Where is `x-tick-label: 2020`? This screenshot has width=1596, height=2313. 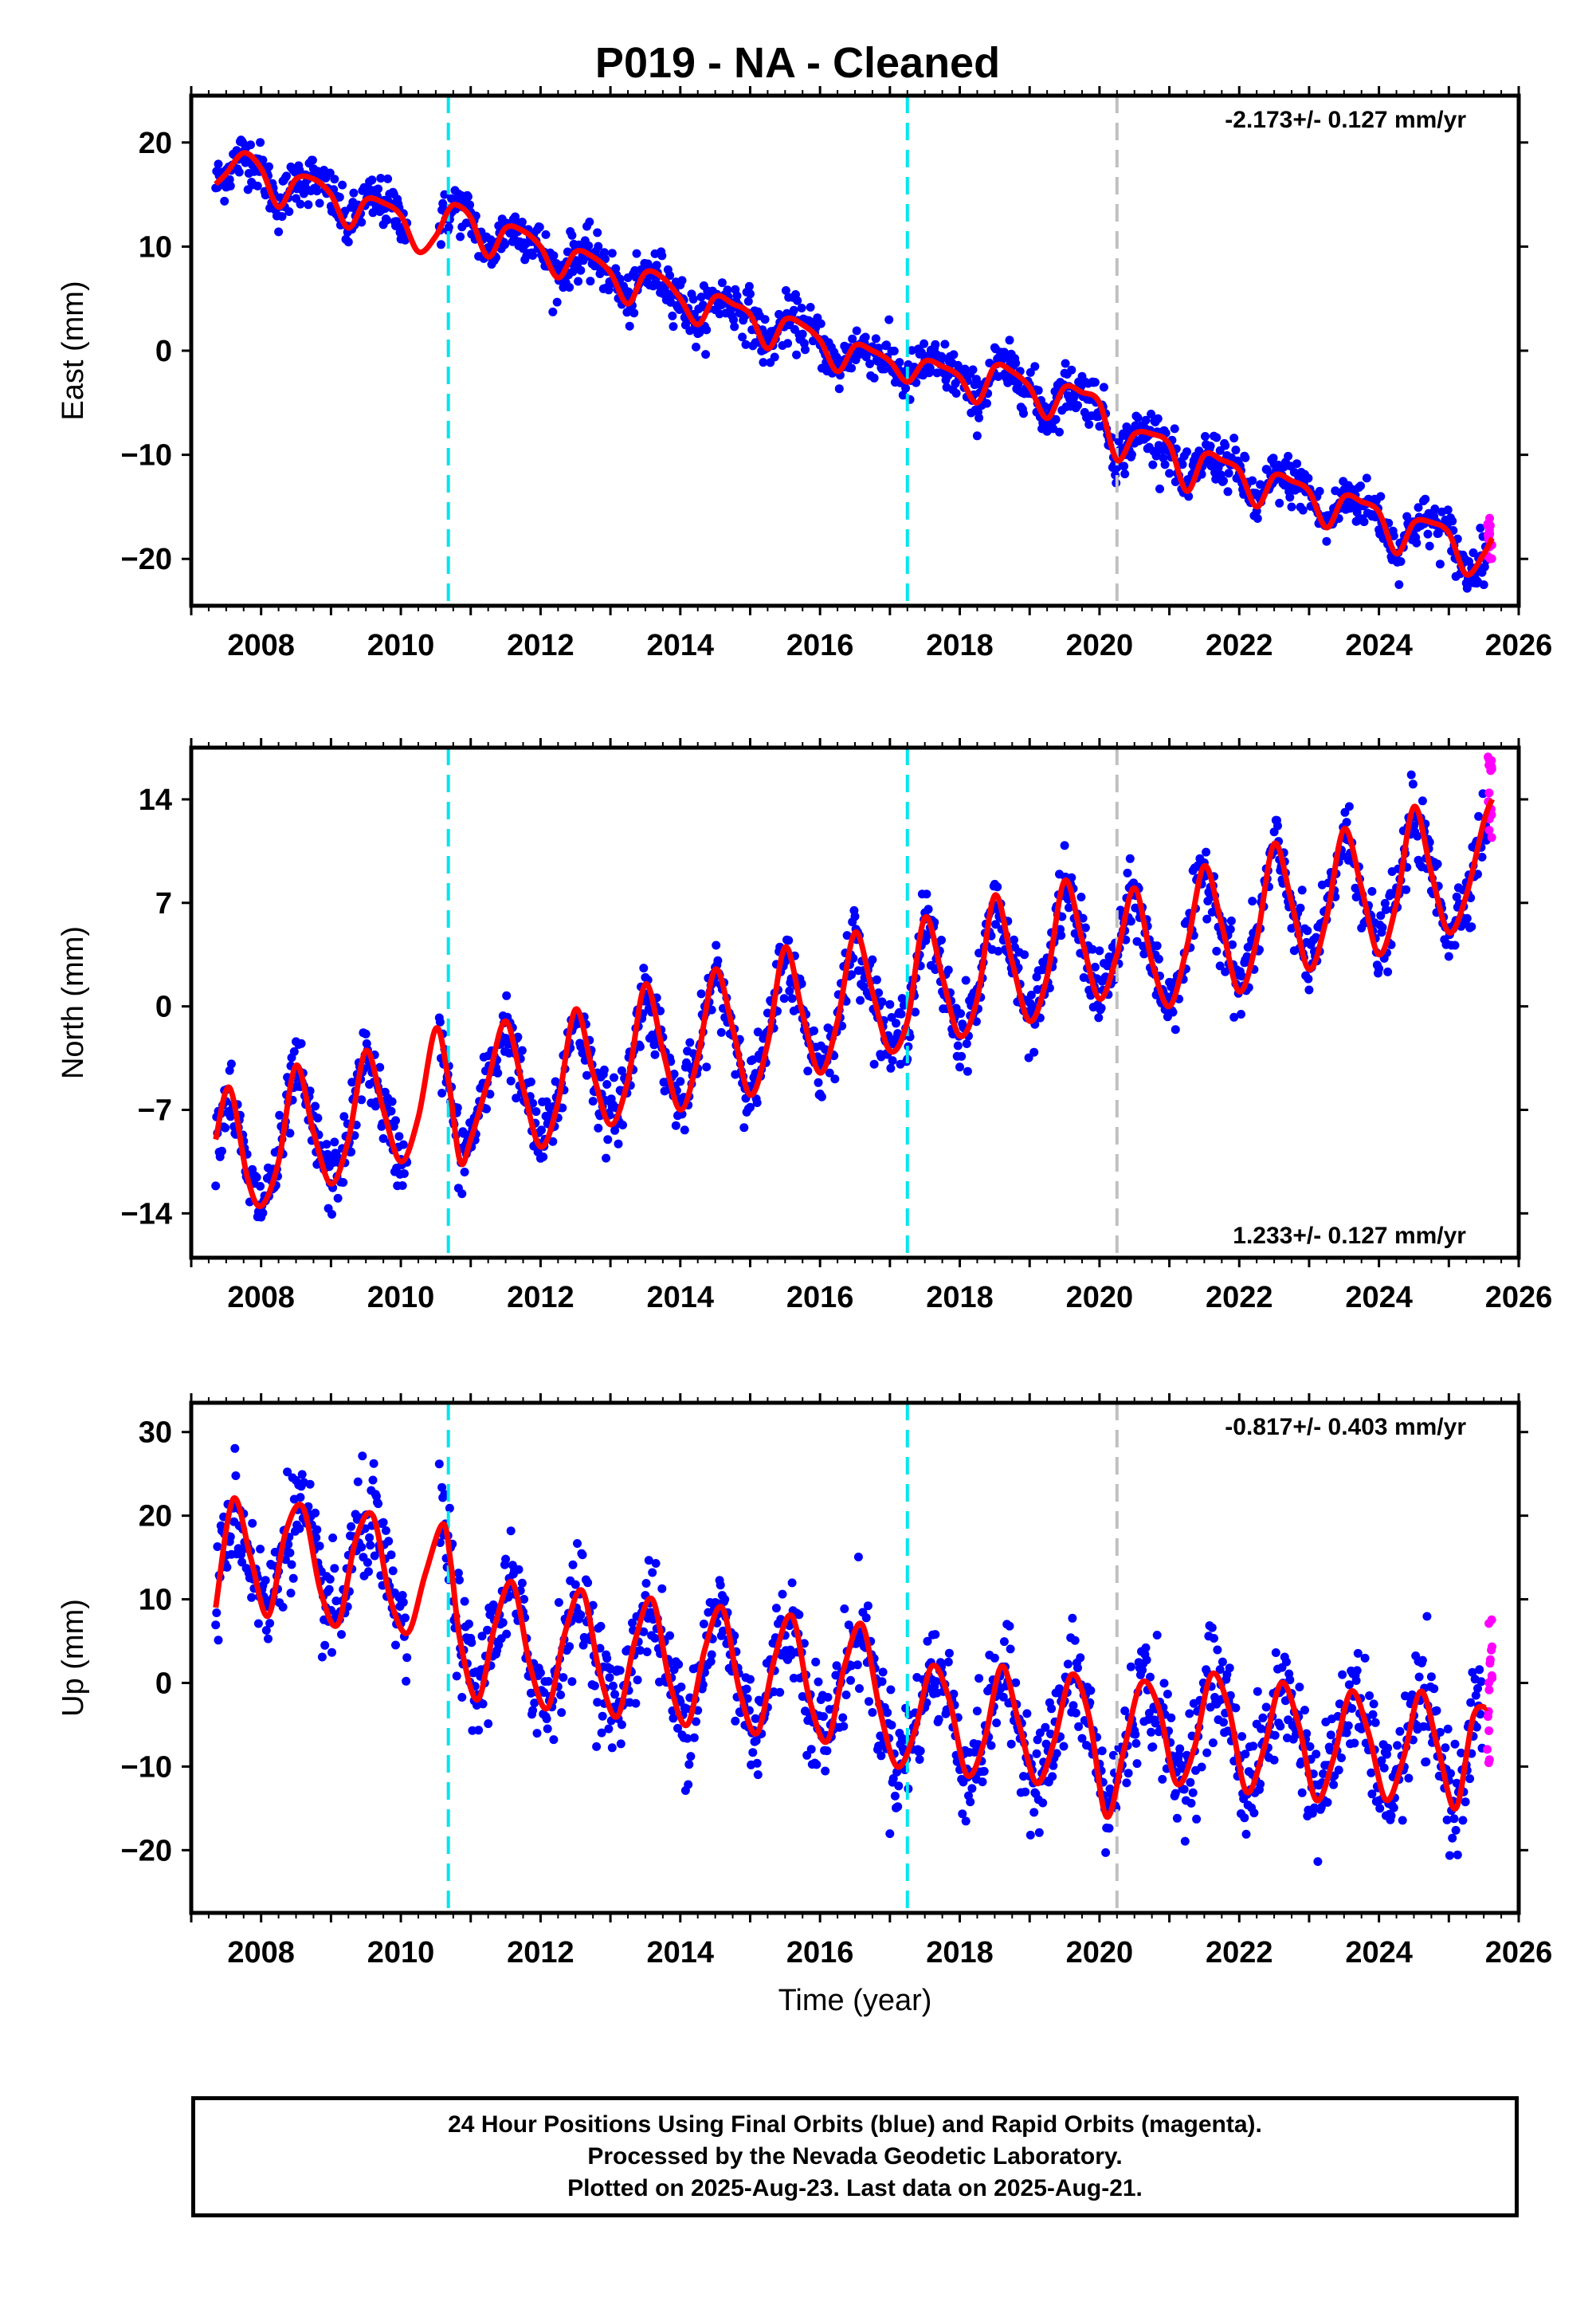 x-tick-label: 2020 is located at coordinates (1100, 646).